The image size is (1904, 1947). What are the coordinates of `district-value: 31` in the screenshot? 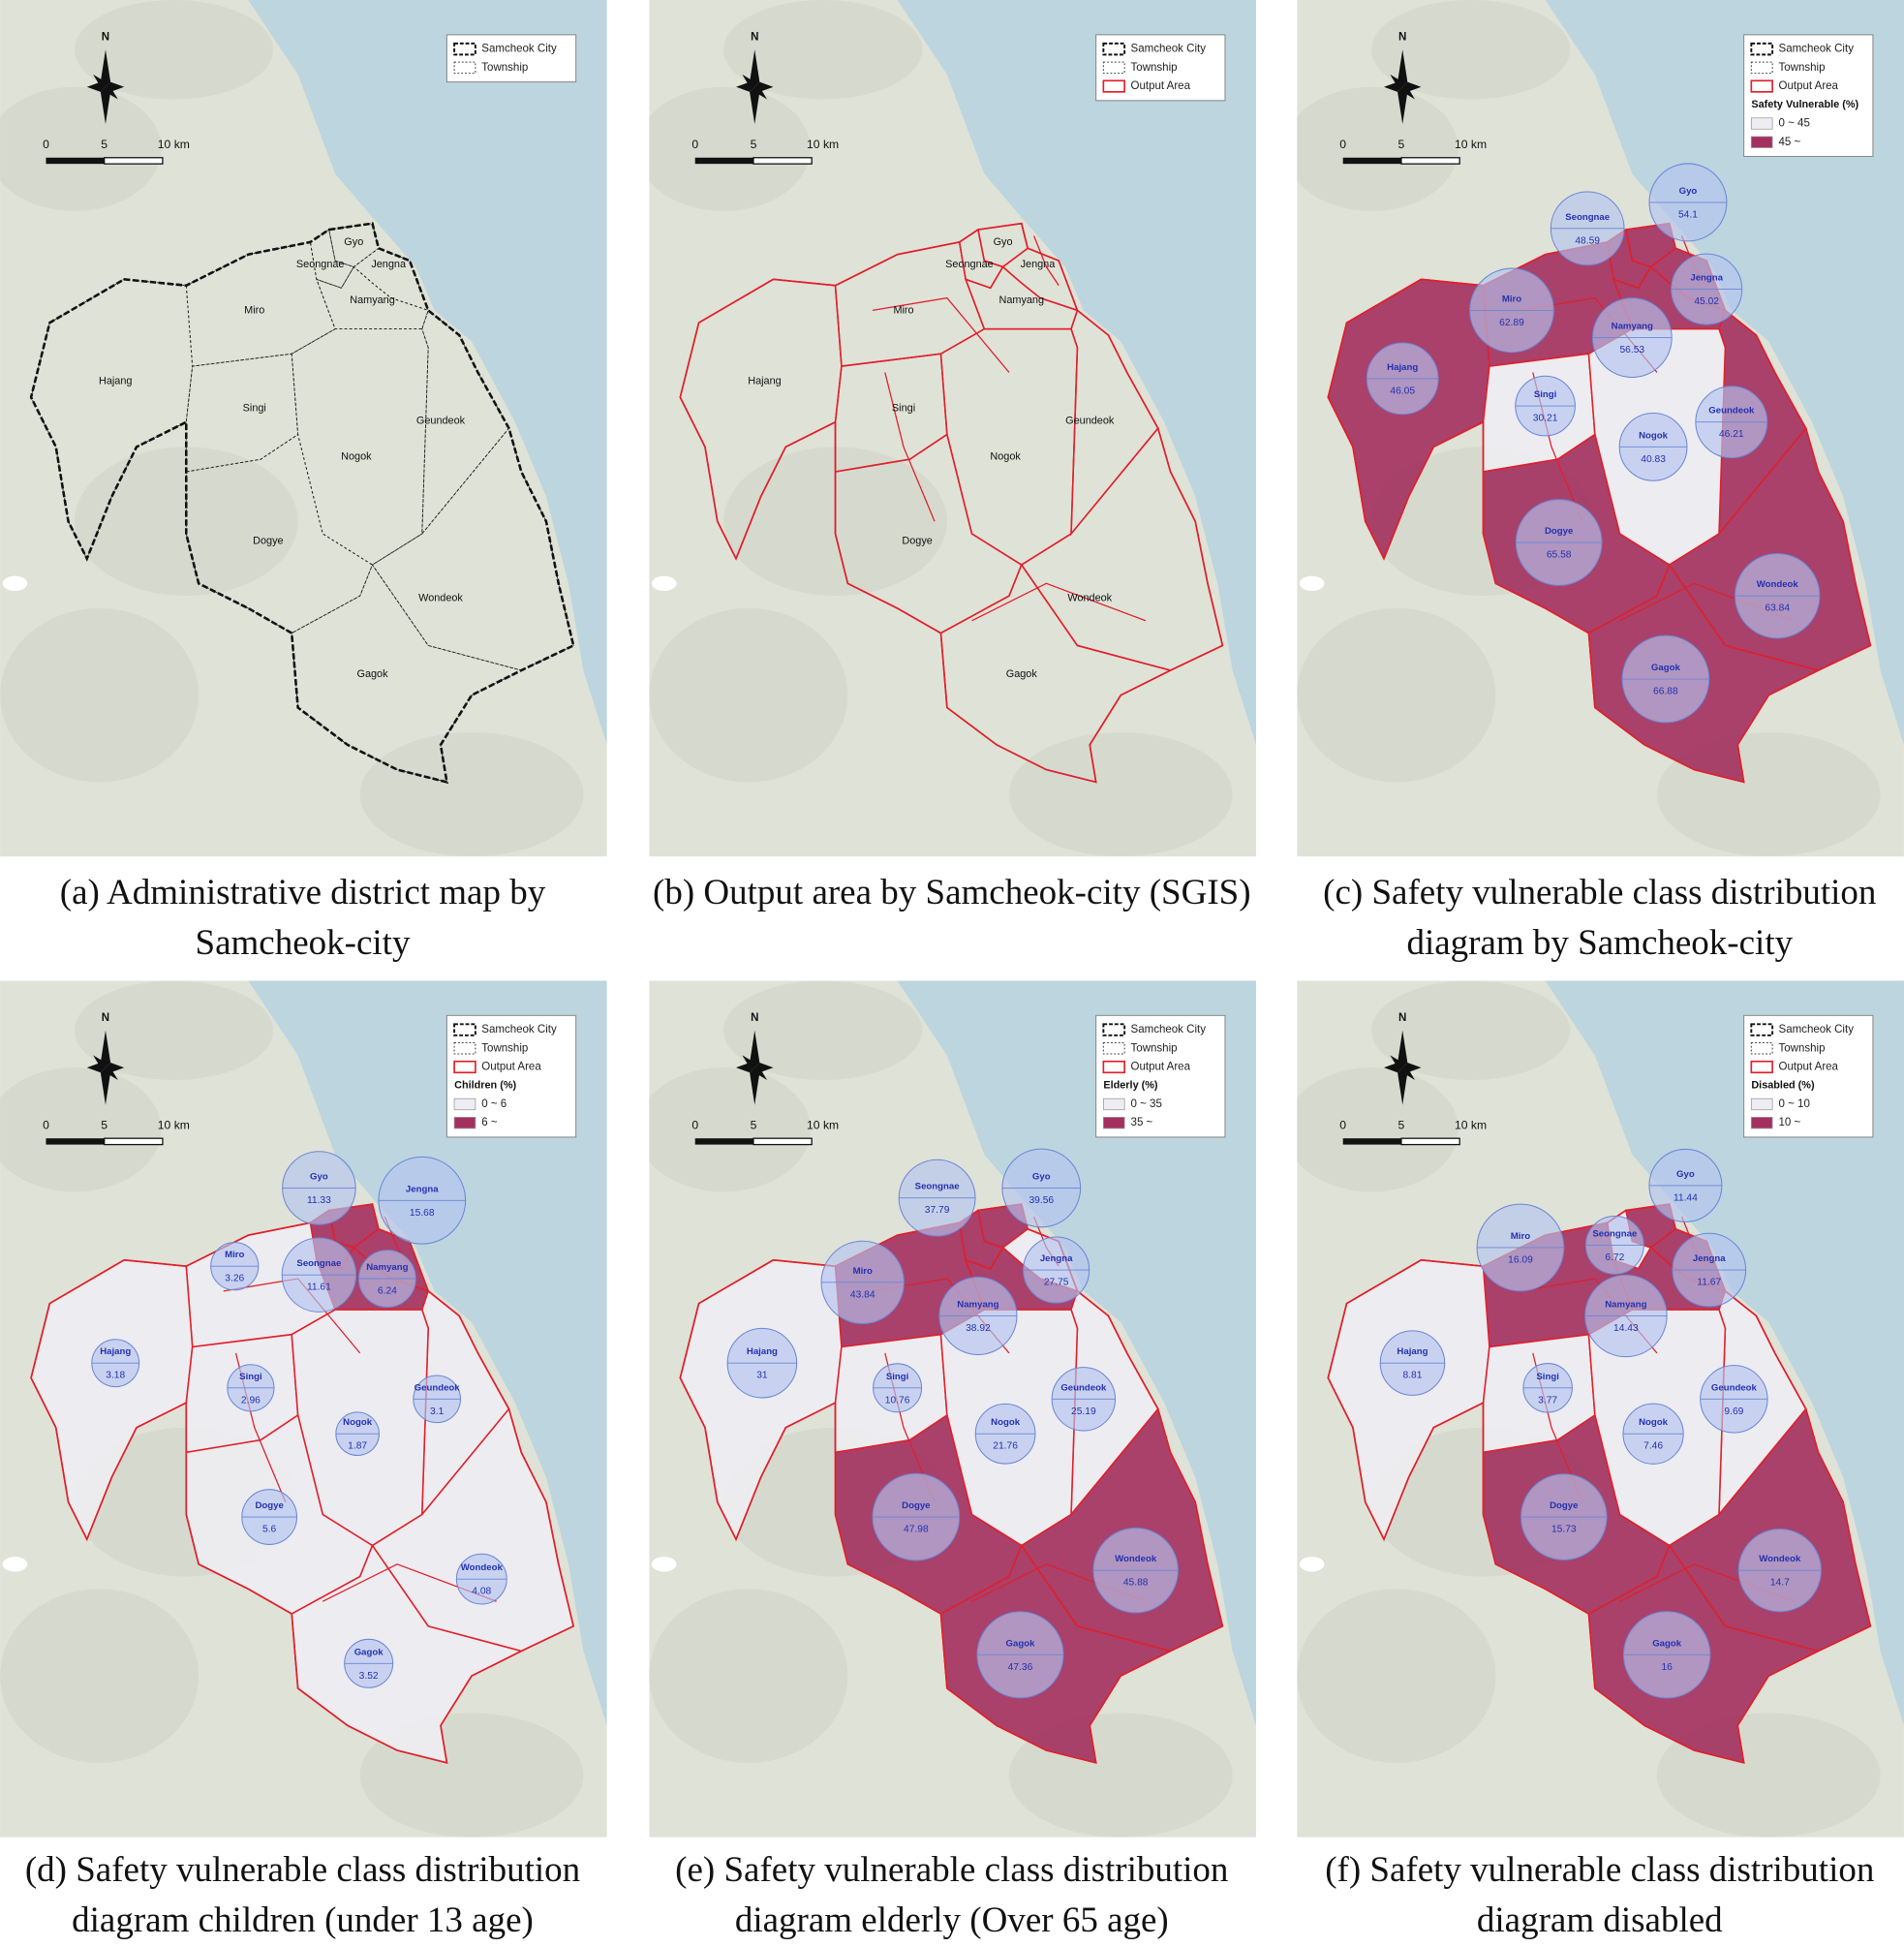 It's located at (762, 1376).